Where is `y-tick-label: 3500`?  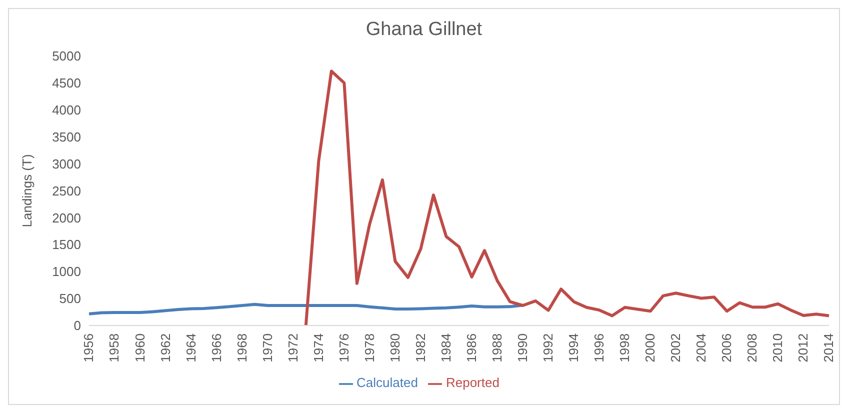
y-tick-label: 3500 is located at coordinates (66, 136).